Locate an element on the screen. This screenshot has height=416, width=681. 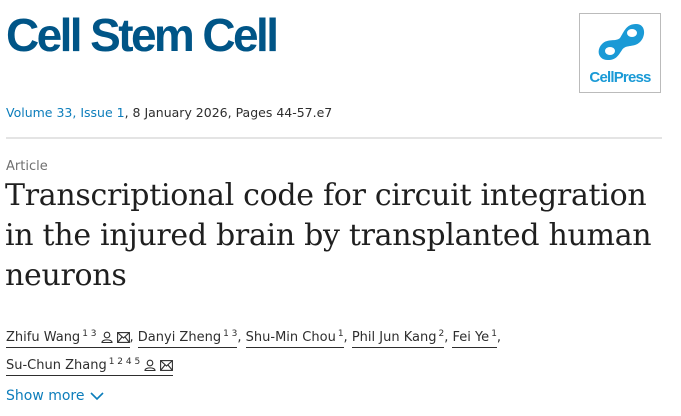
logo-text: CellPress is located at coordinates (620, 77).